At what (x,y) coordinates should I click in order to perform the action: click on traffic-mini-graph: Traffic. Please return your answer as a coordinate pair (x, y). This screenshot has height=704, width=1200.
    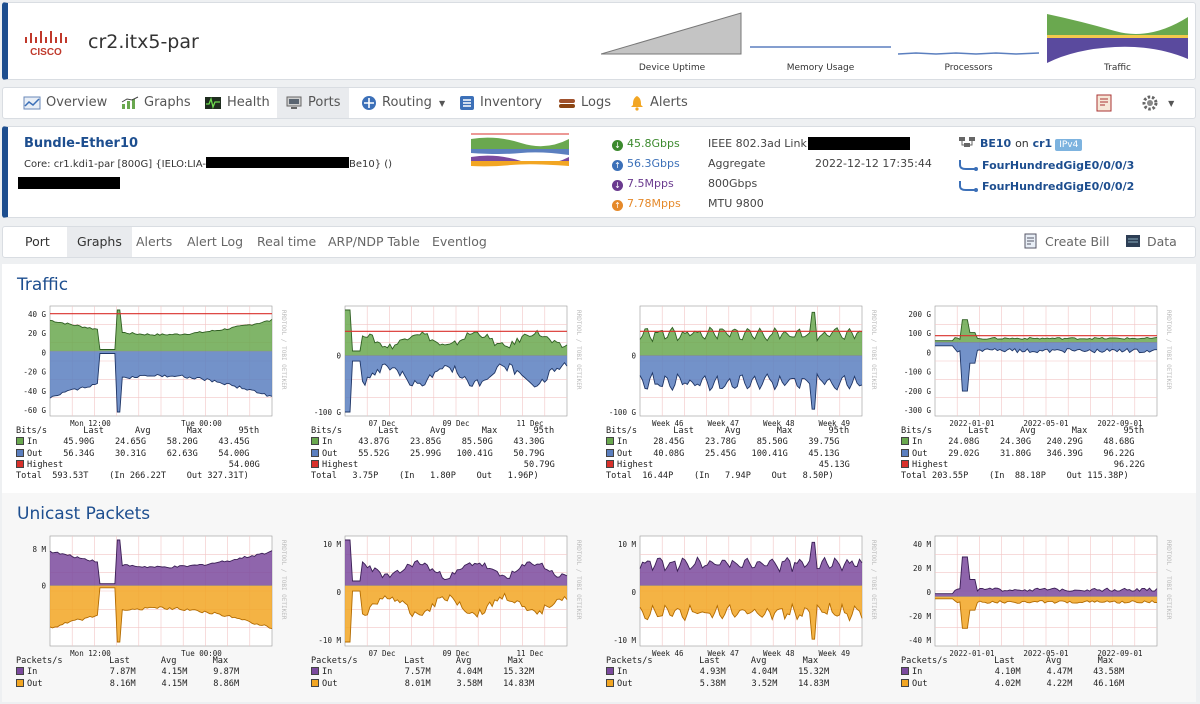
    Looking at the image, I should click on (1117, 43).